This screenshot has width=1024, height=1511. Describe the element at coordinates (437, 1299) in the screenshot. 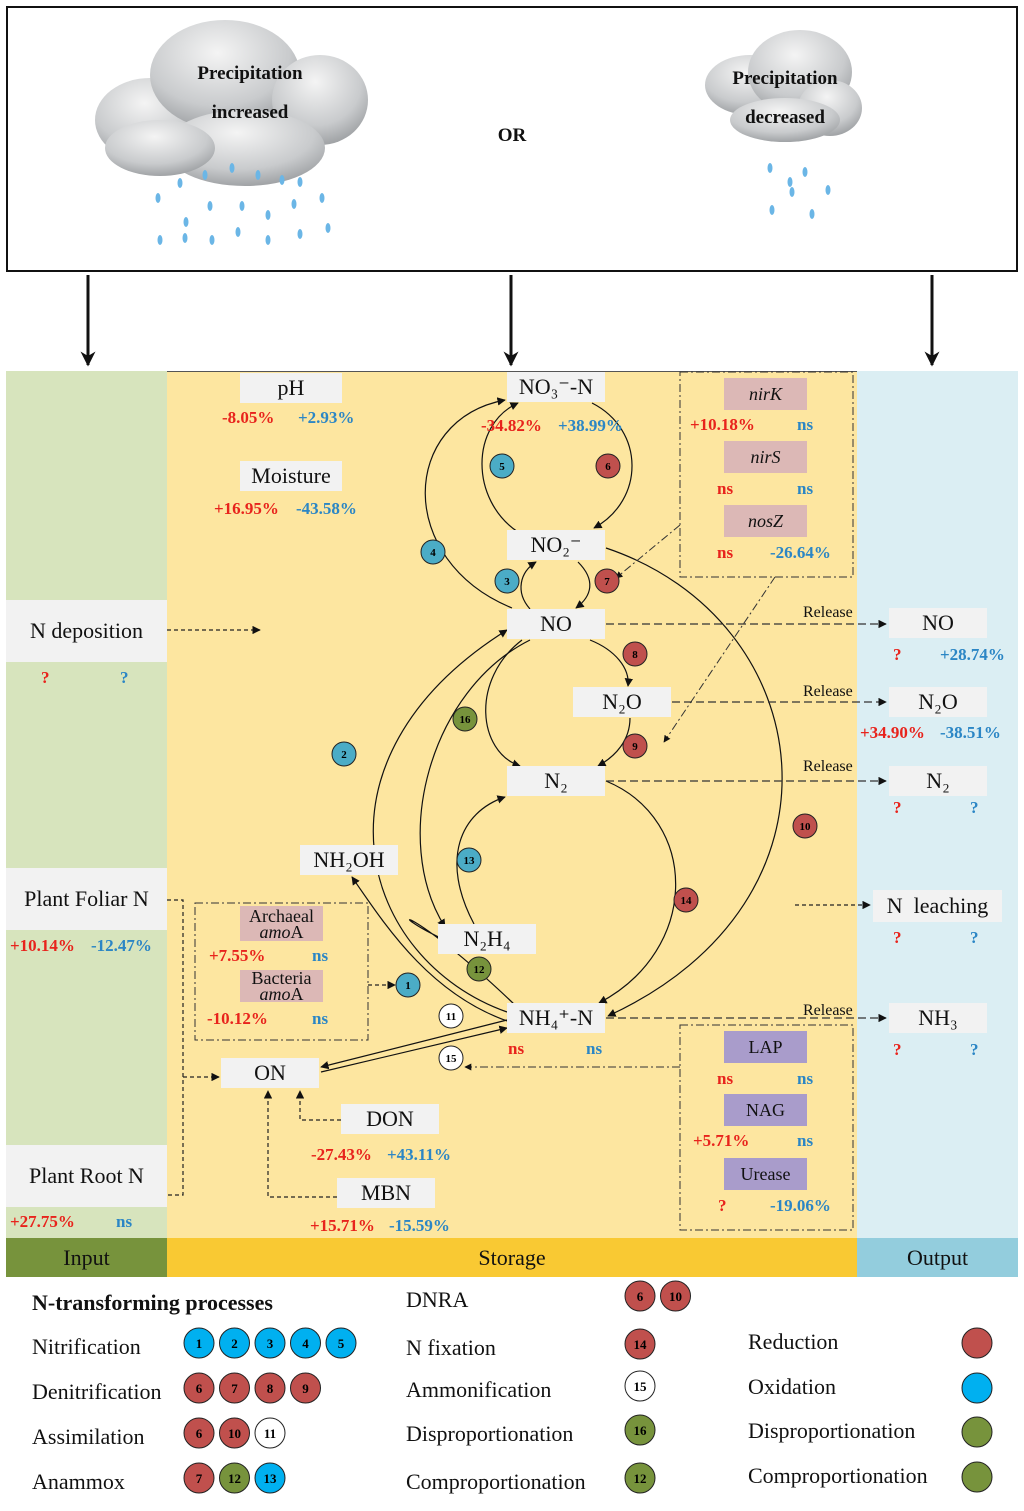

I see `legend-process-dnra: DNRA` at that location.